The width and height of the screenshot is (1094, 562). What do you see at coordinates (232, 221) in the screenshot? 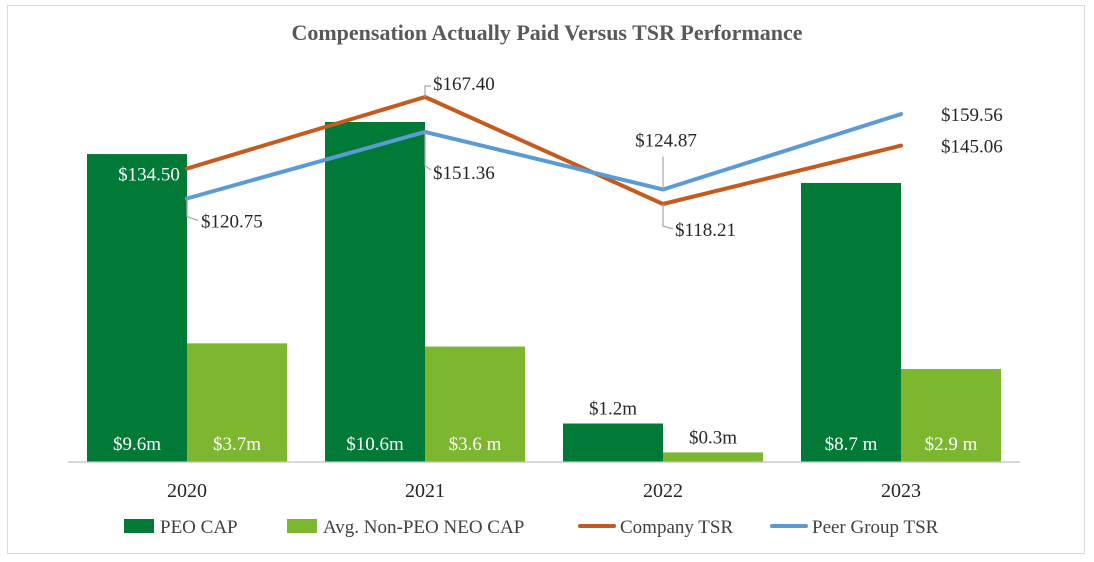
I see `line-label: $120.75` at bounding box center [232, 221].